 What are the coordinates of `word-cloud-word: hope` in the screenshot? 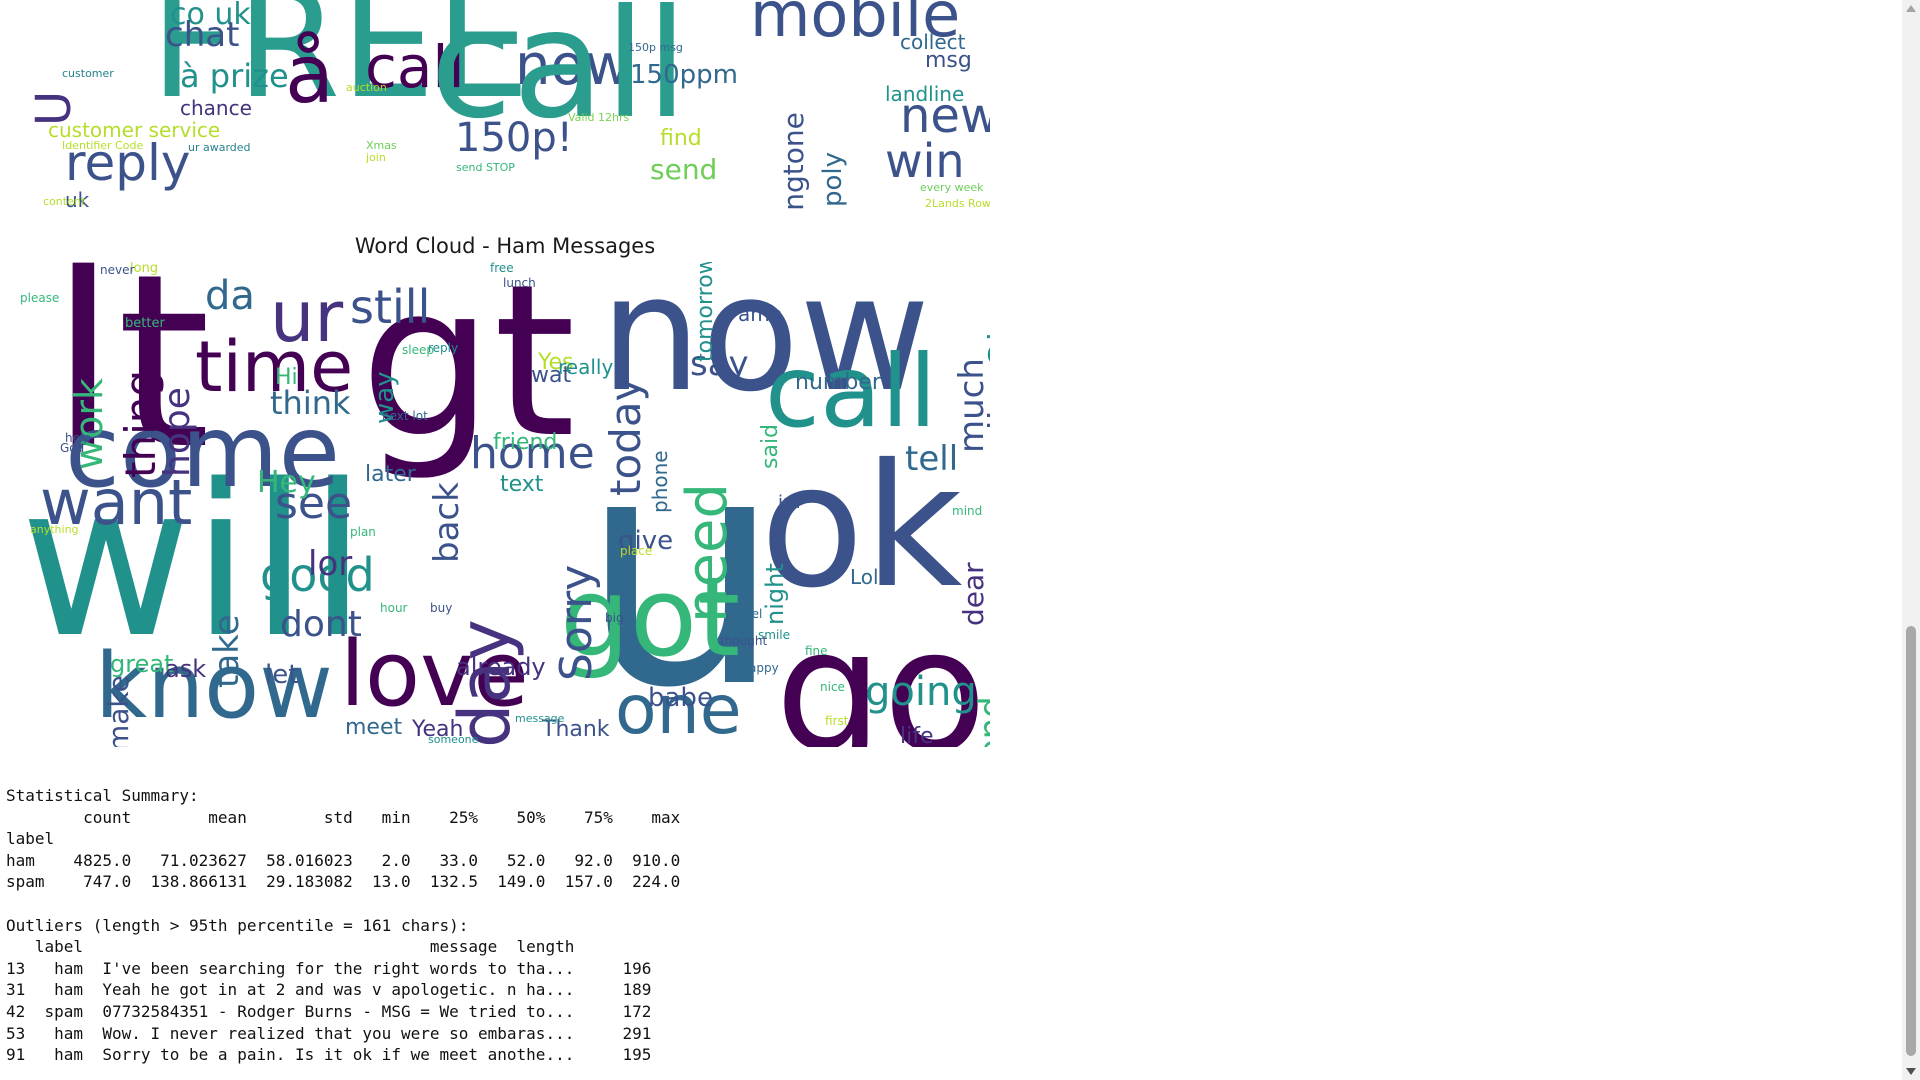 It's located at (177, 431).